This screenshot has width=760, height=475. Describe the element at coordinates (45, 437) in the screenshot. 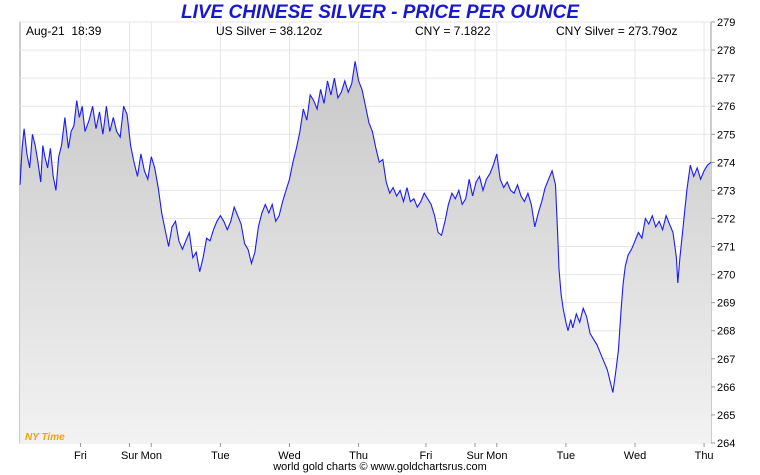

I see `timezone-label: NY Time` at that location.